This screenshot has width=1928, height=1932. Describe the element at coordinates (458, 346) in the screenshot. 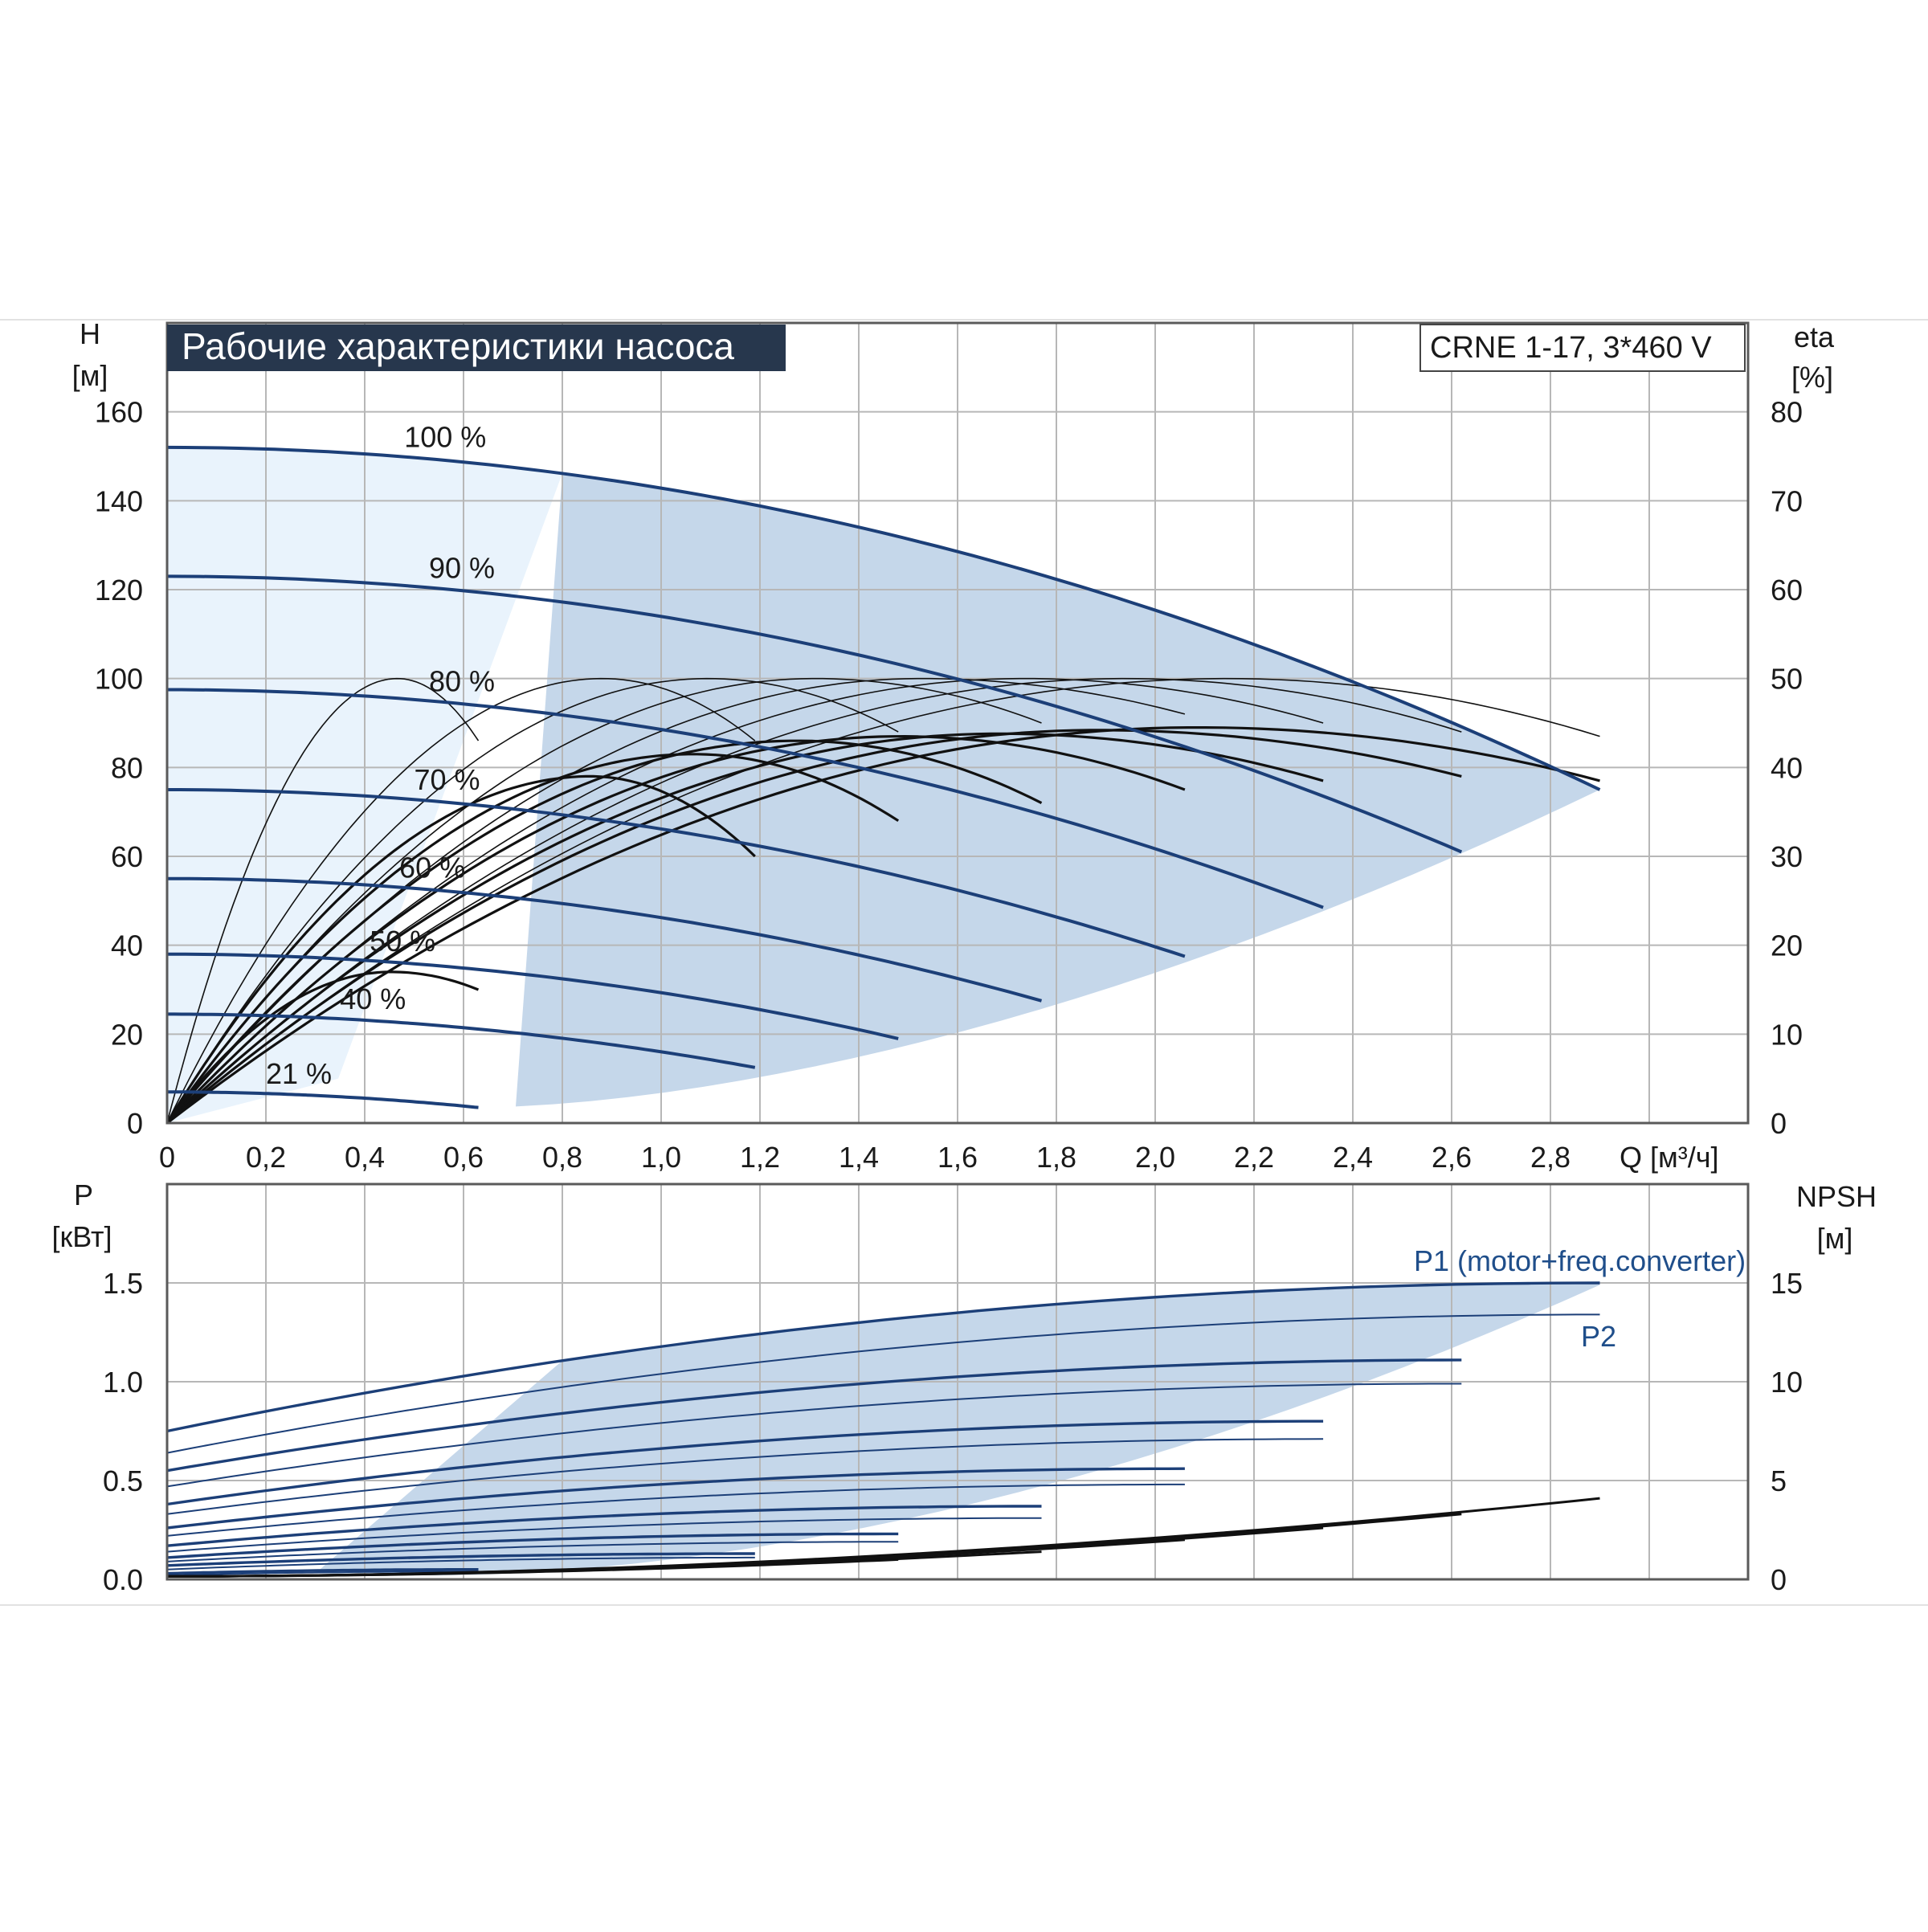

I see `chart-title: Рабочие характеристики насоса` at that location.